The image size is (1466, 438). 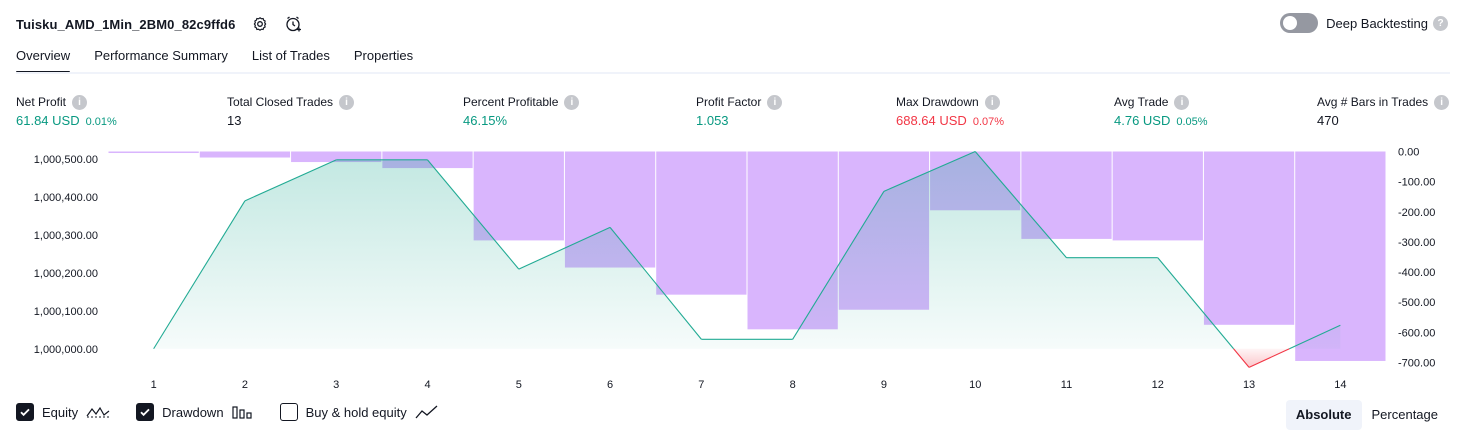 I want to click on stat-net-profit: Net Profit i 61.84 USD 0.01%, so click(x=66, y=110).